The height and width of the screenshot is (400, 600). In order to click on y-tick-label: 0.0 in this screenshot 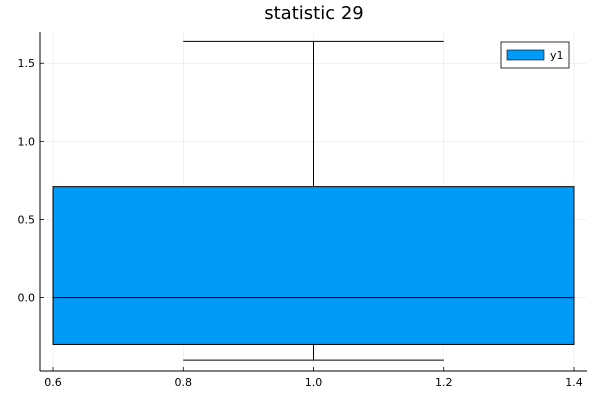, I will do `click(27, 298)`.